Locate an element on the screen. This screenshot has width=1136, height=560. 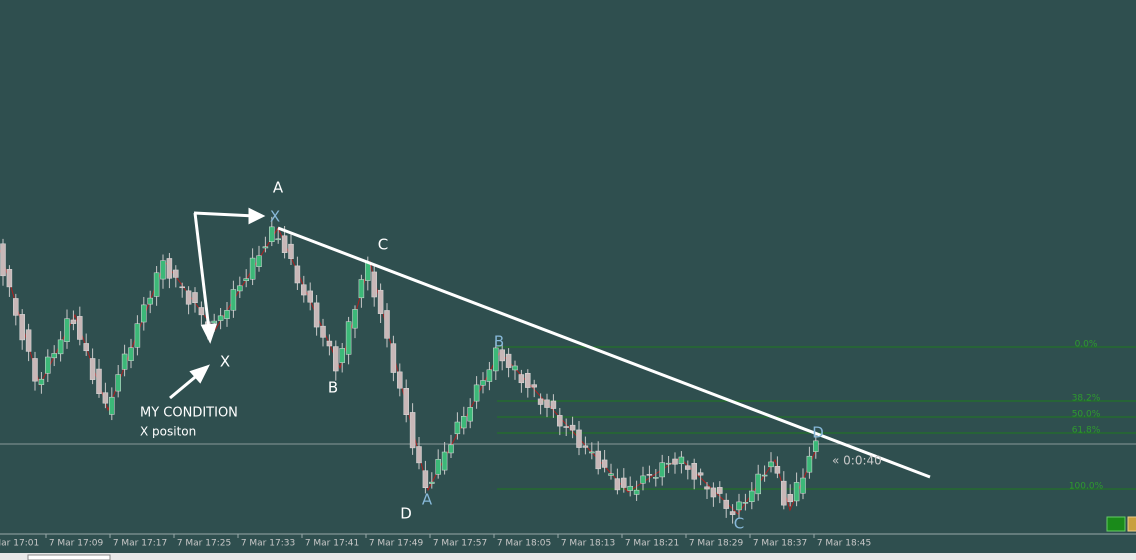
time-label: 7 Mar 18:13 is located at coordinates (588, 544).